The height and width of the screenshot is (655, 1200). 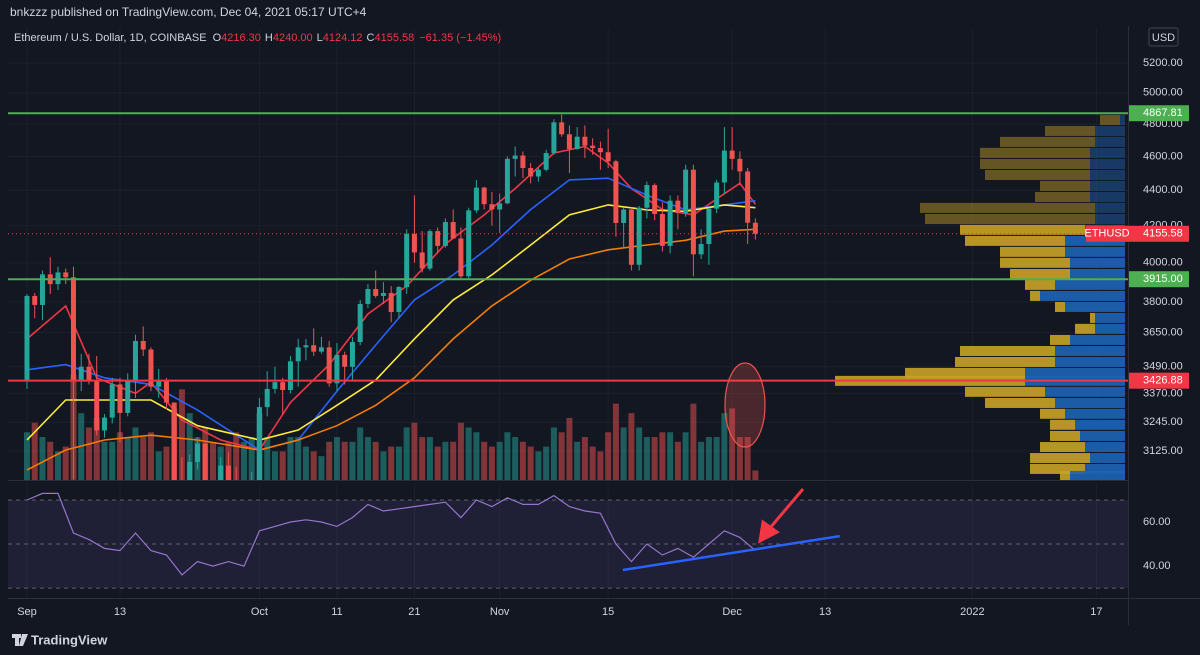 I want to click on change-value: −61.35 (−1.45%), so click(x=460, y=38).